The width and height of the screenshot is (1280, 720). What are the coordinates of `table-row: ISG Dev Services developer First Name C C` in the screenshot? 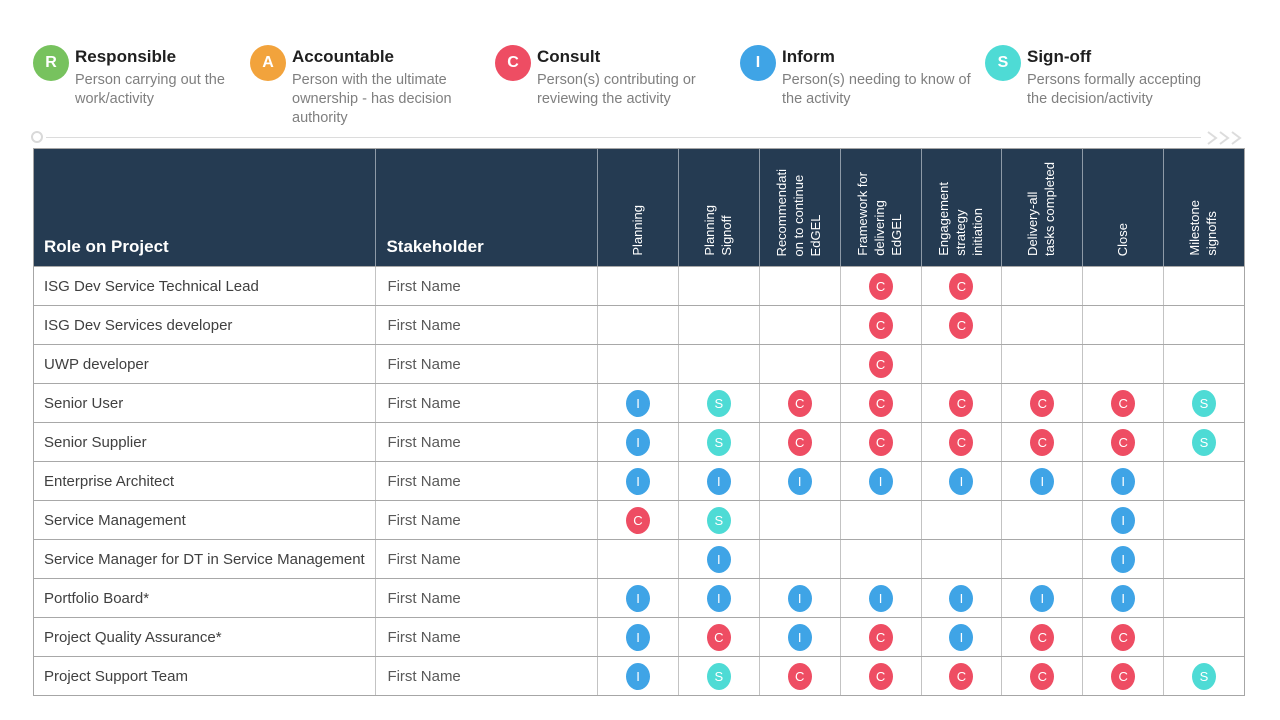 It's located at (639, 324).